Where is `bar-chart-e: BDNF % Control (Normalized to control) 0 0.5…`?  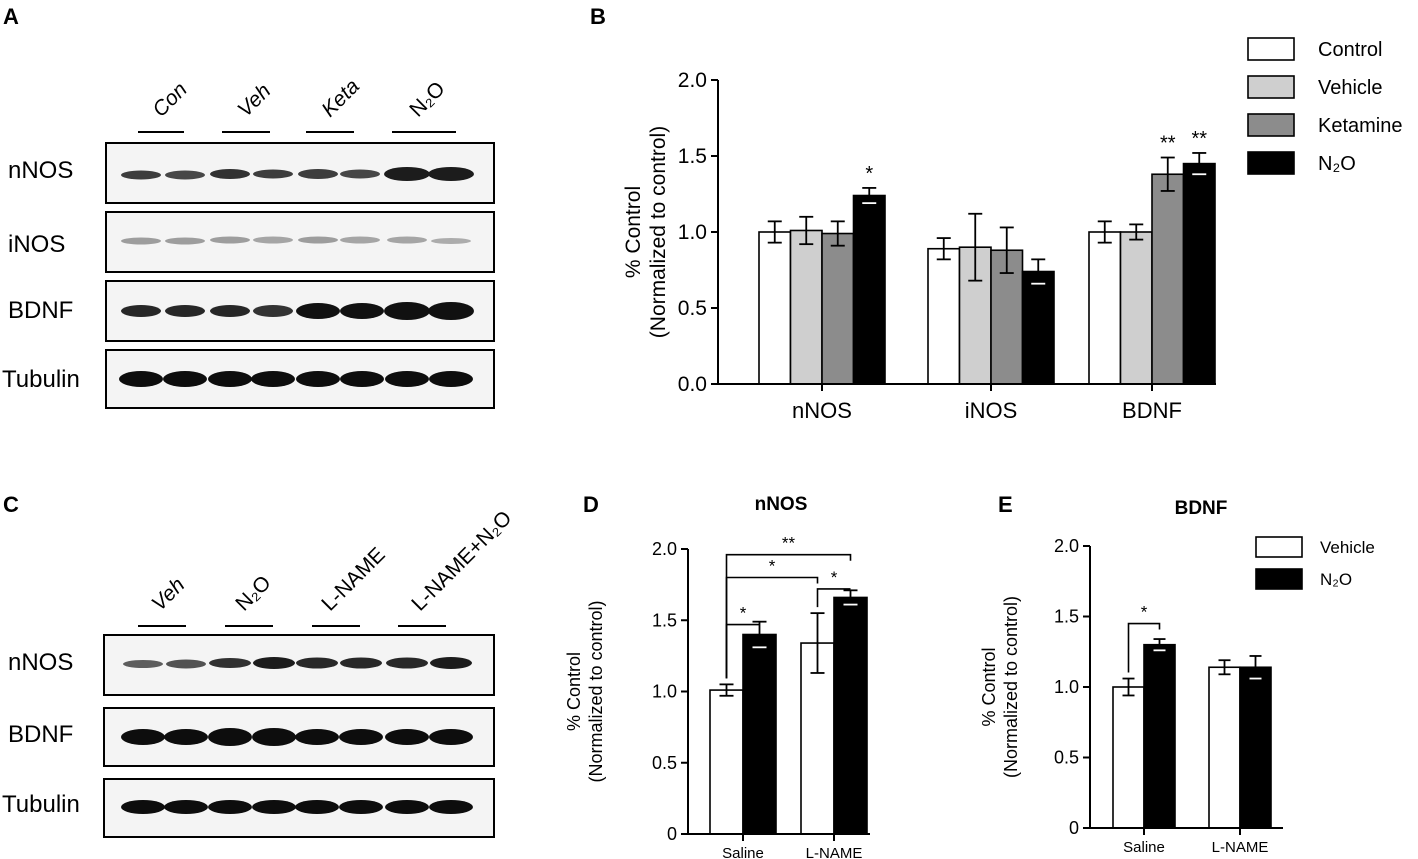 bar-chart-e: BDNF % Control (Normalized to control) 0 0.5… is located at coordinates (1177, 677).